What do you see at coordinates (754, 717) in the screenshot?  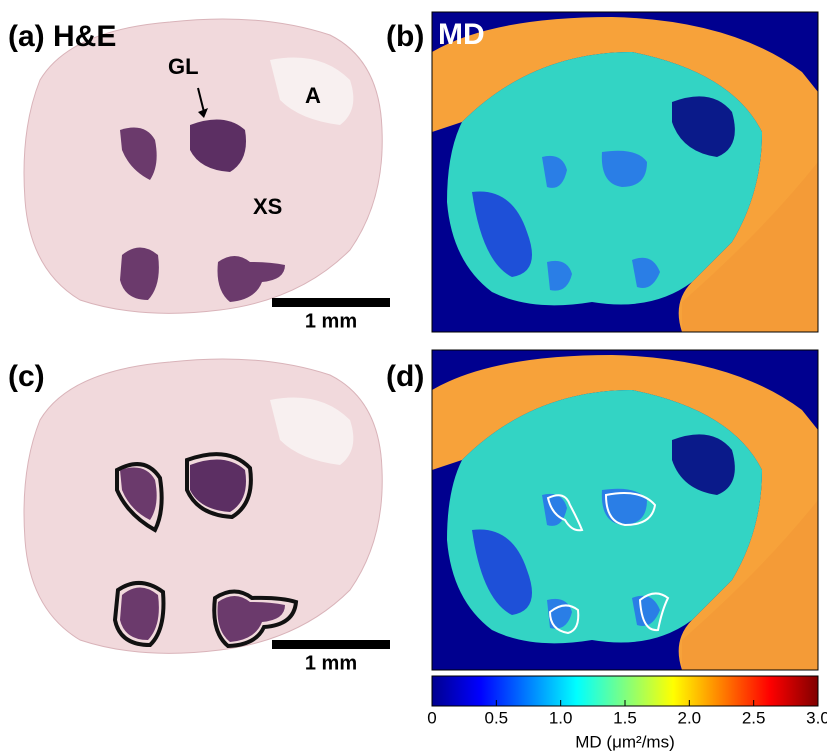 I see `tick-label: 2.5` at bounding box center [754, 717].